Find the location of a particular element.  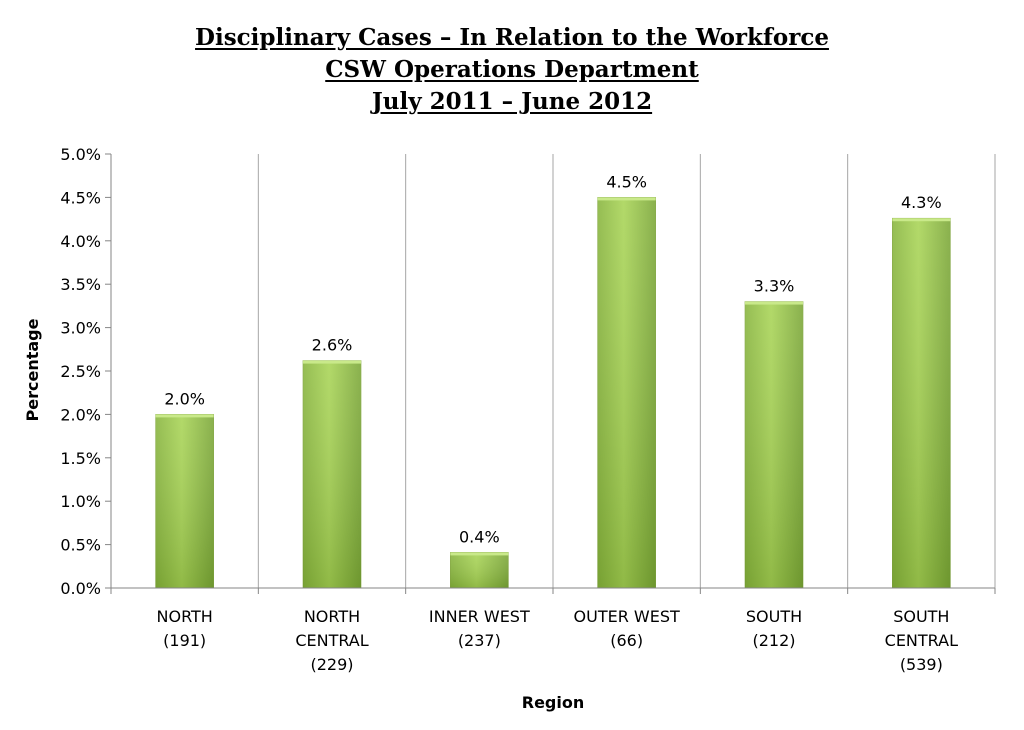

y-tick-label: 0.0% is located at coordinates (80, 588).